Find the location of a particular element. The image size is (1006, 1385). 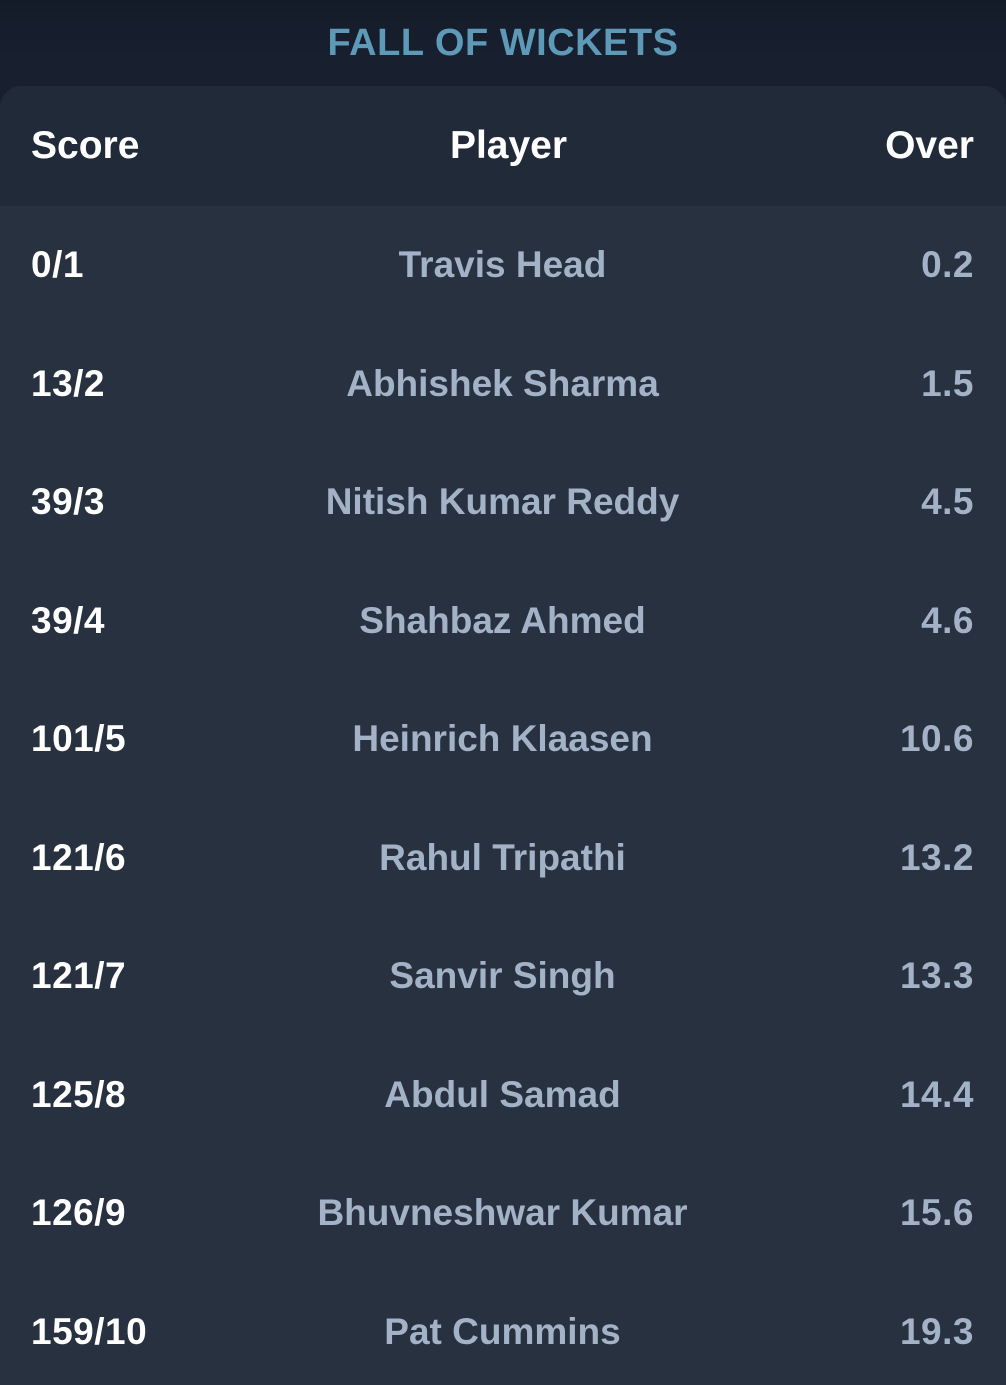

wicket-score: 0/1 is located at coordinates (57, 265).